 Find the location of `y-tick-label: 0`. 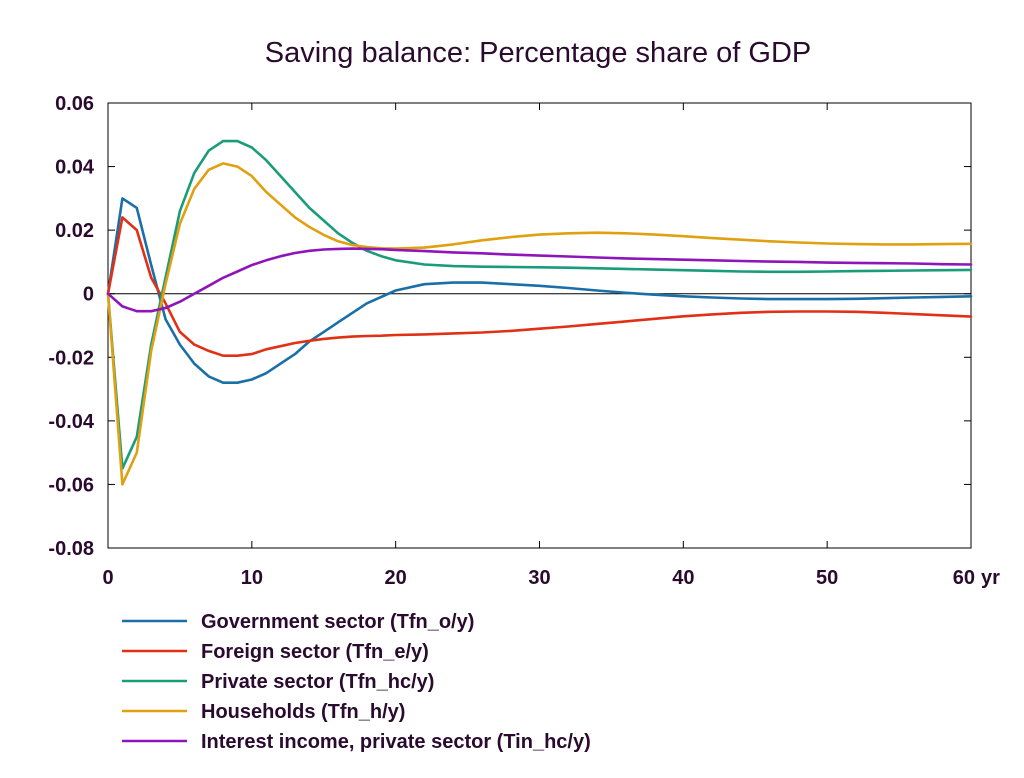

y-tick-label: 0 is located at coordinates (88, 295).